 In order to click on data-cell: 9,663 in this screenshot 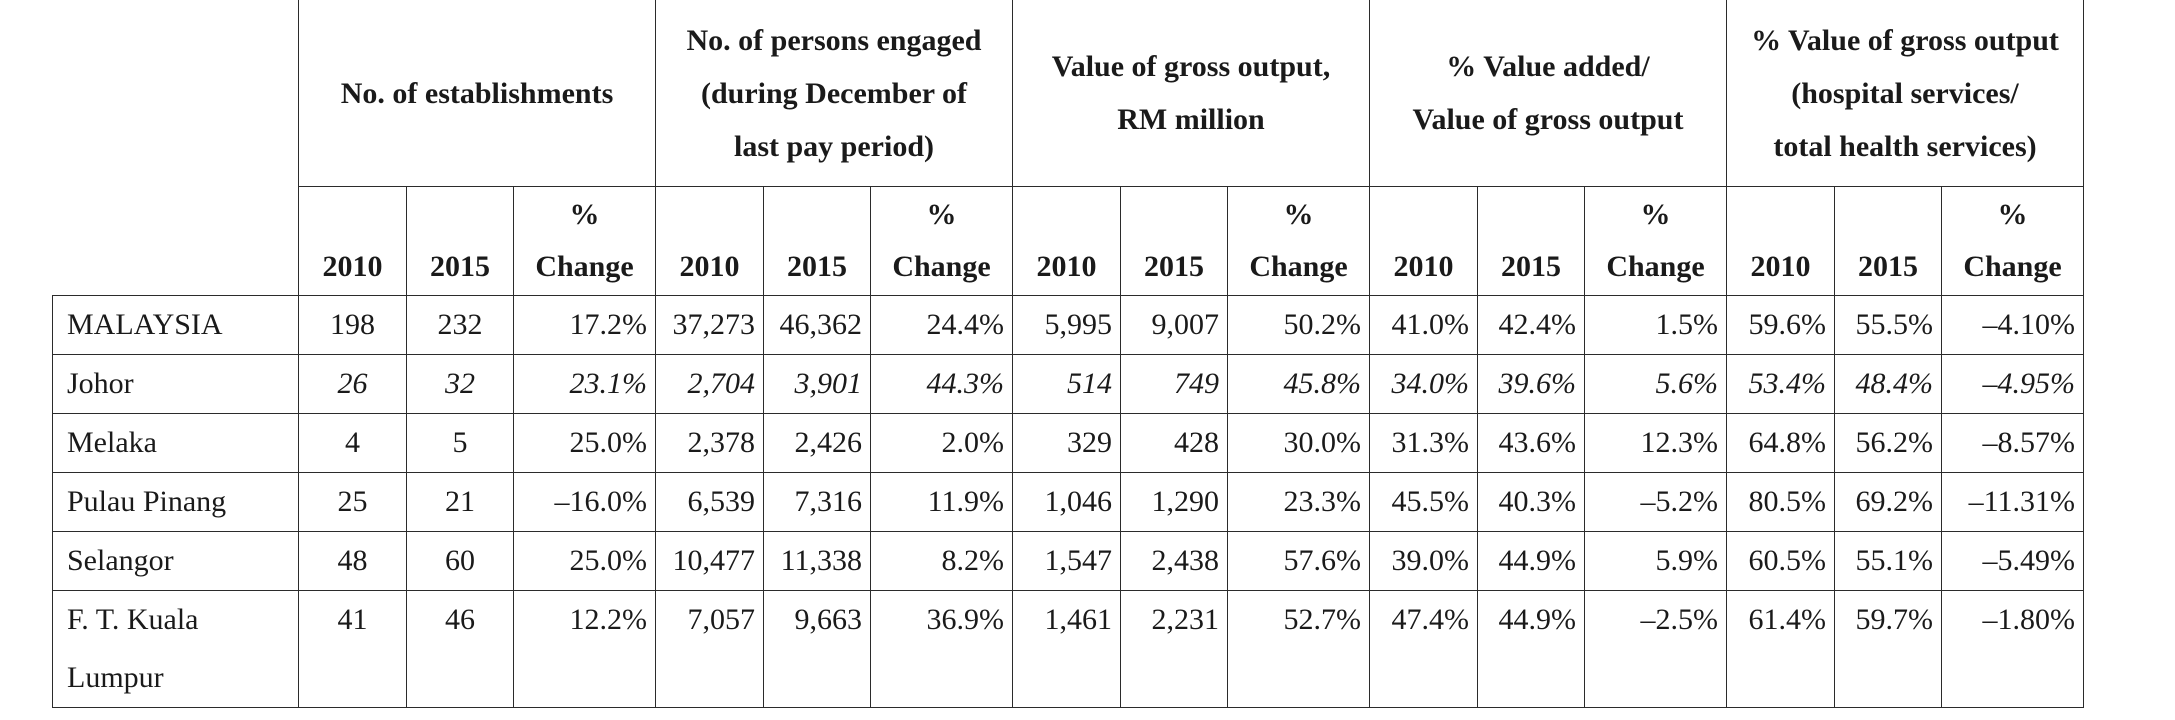, I will do `click(817, 649)`.